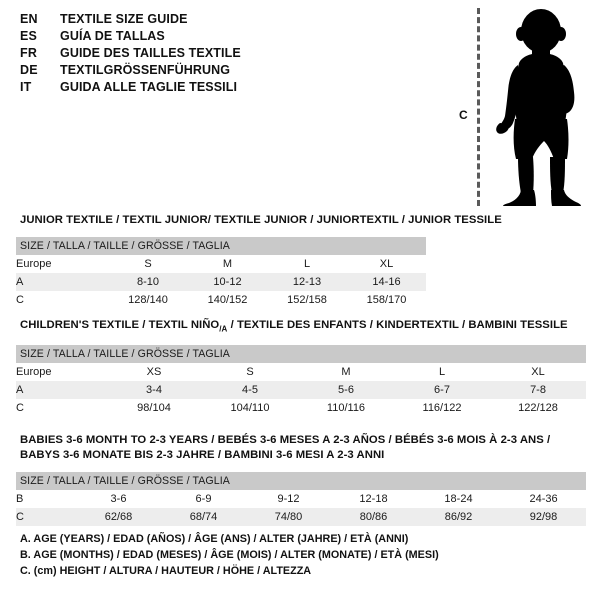 This screenshot has width=600, height=600. I want to click on table-cell: 10-12, so click(227, 282).